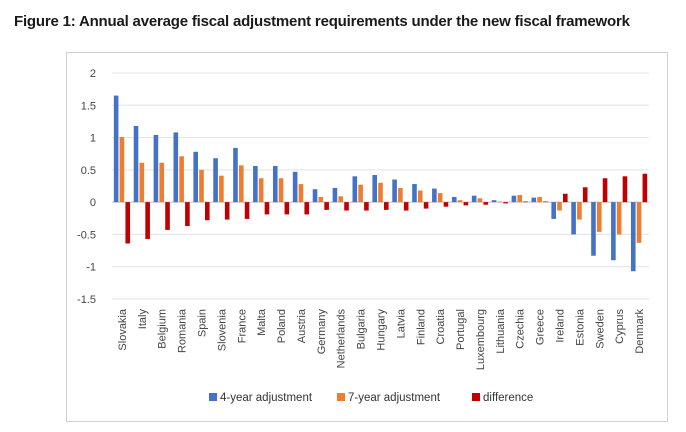 Image resolution: width=686 pixels, height=432 pixels. Describe the element at coordinates (362, 328) in the screenshot. I see `x-tick-label: Bulgaria` at that location.